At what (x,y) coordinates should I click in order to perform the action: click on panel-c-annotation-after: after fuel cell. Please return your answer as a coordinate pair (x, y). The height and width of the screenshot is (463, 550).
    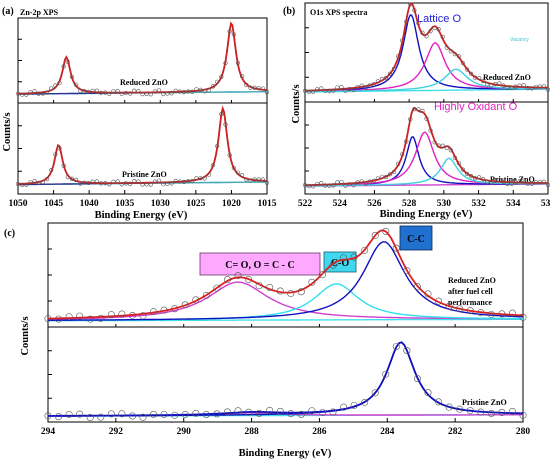
    Looking at the image, I should click on (470, 291).